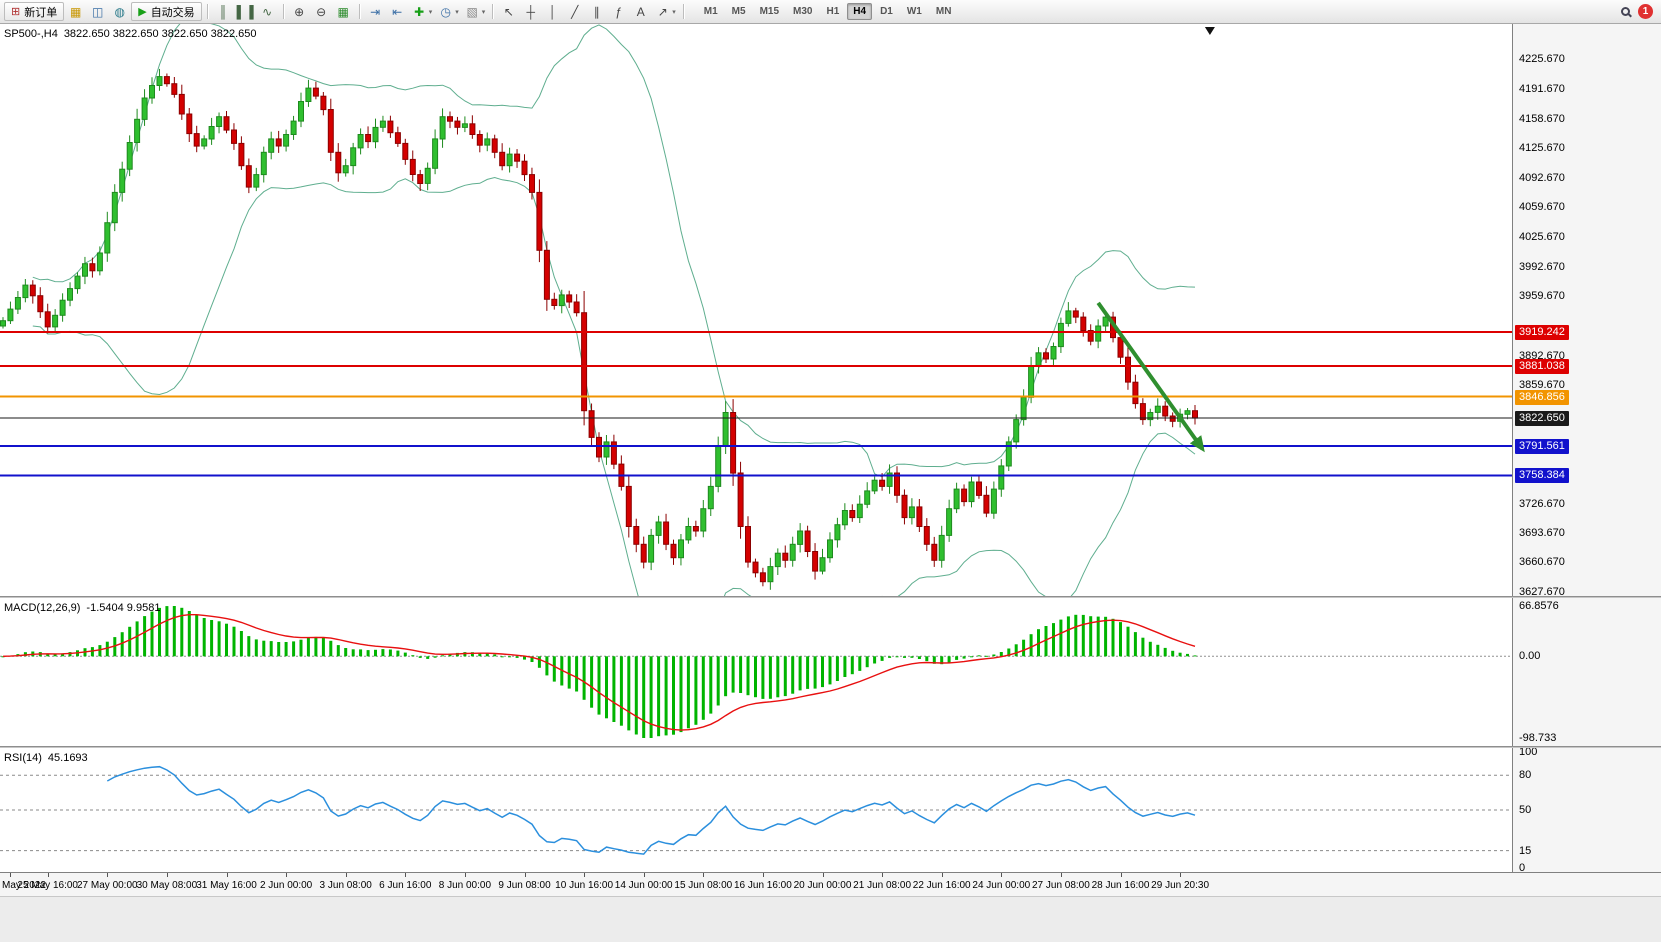 Image resolution: width=1661 pixels, height=942 pixels. Describe the element at coordinates (375, 11) in the screenshot. I see `auto-scroll-icon: ⇥` at that location.